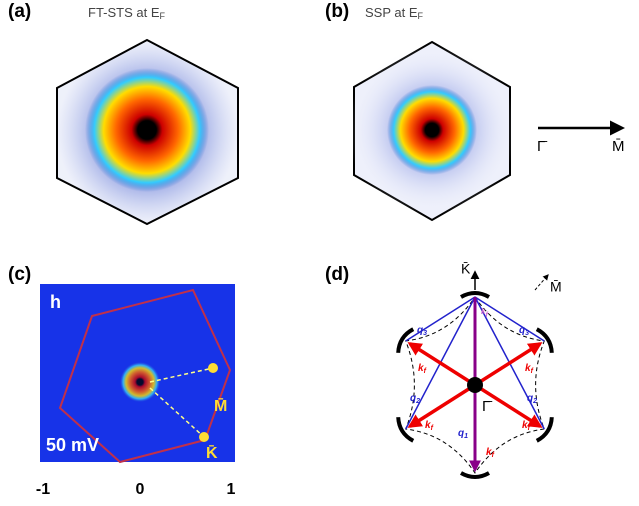 Image resolution: width=639 pixels, height=506 pixels. I want to click on intensity-c, so click(140, 382).